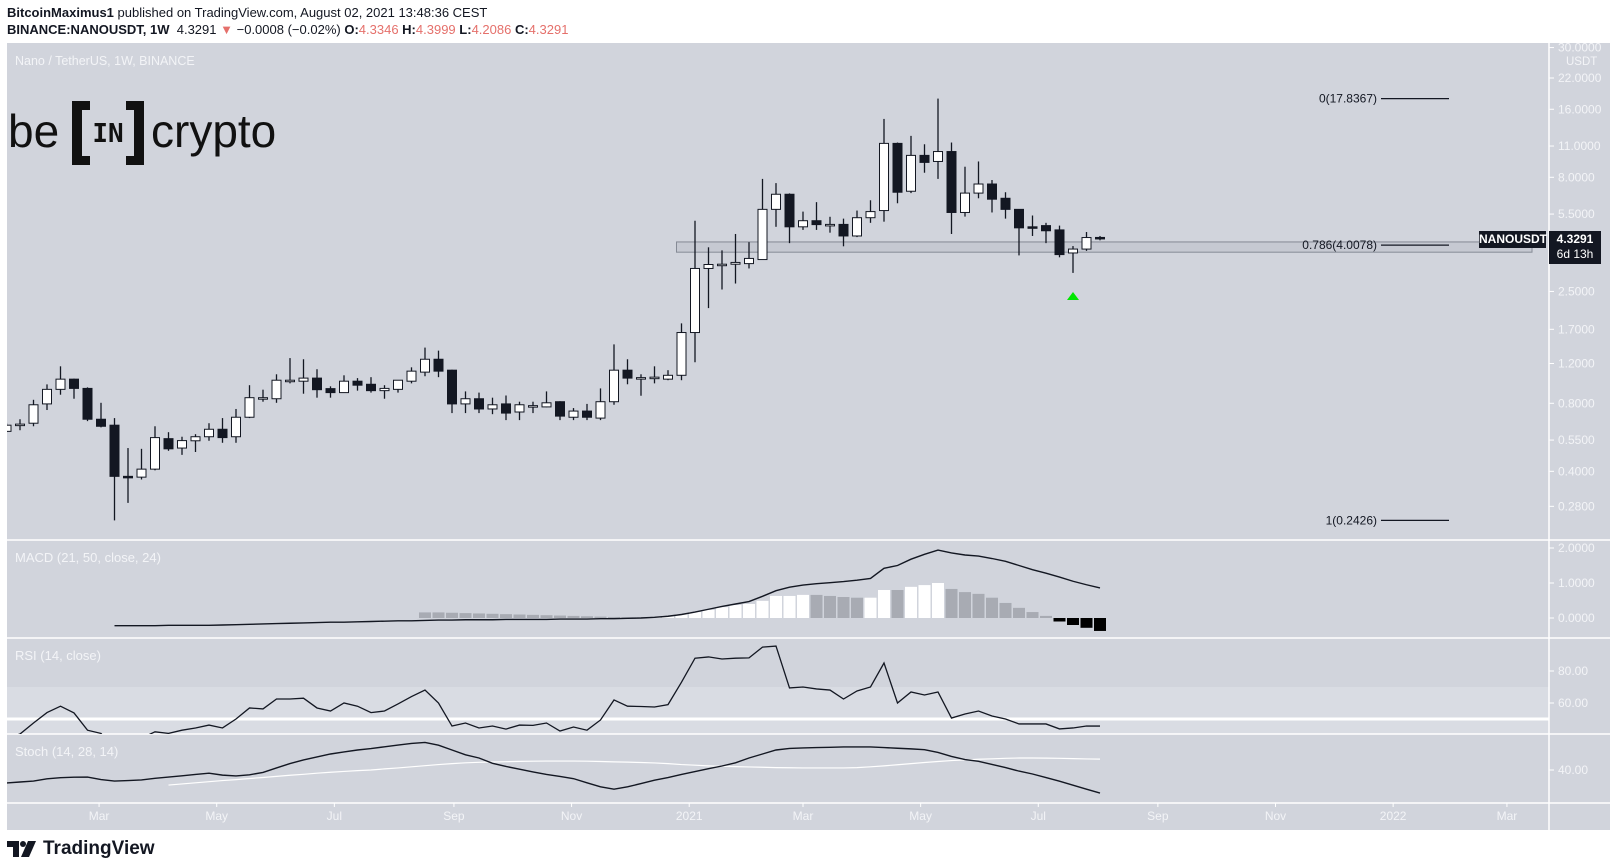  What do you see at coordinates (920, 816) in the screenshot?
I see `time-axis-label: May` at bounding box center [920, 816].